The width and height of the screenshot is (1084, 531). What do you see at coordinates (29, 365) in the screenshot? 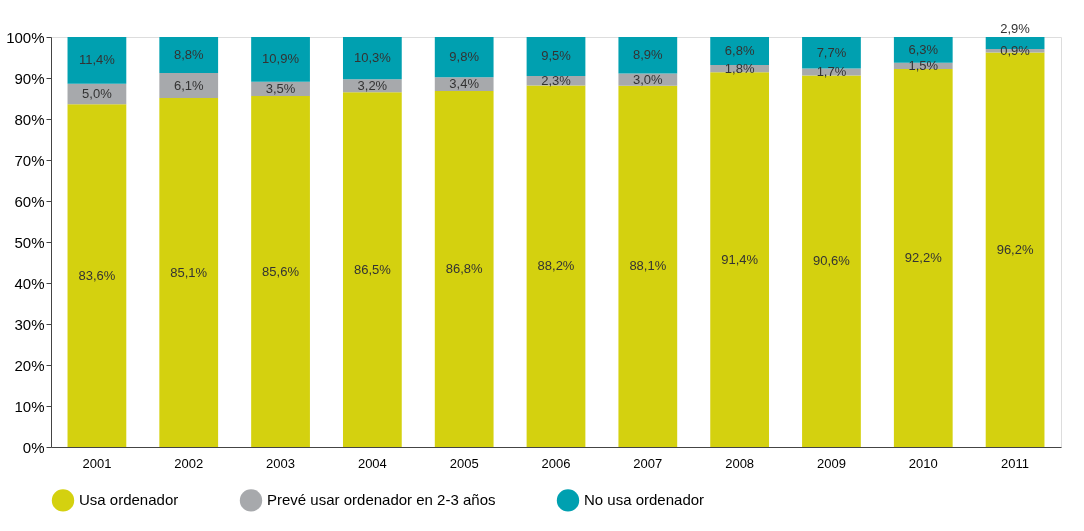
I see `y-tick-label: 20%` at bounding box center [29, 365].